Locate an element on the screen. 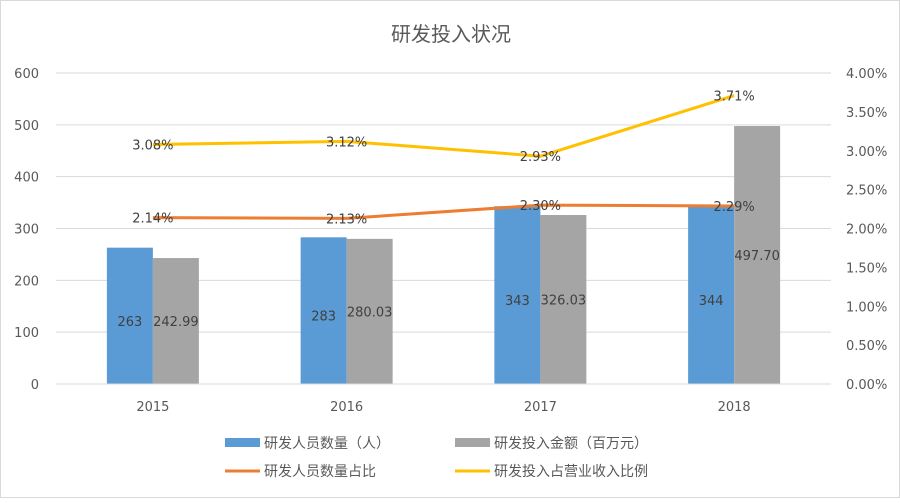 The width and height of the screenshot is (900, 503). y2-tick-label: 2.00% is located at coordinates (866, 230).